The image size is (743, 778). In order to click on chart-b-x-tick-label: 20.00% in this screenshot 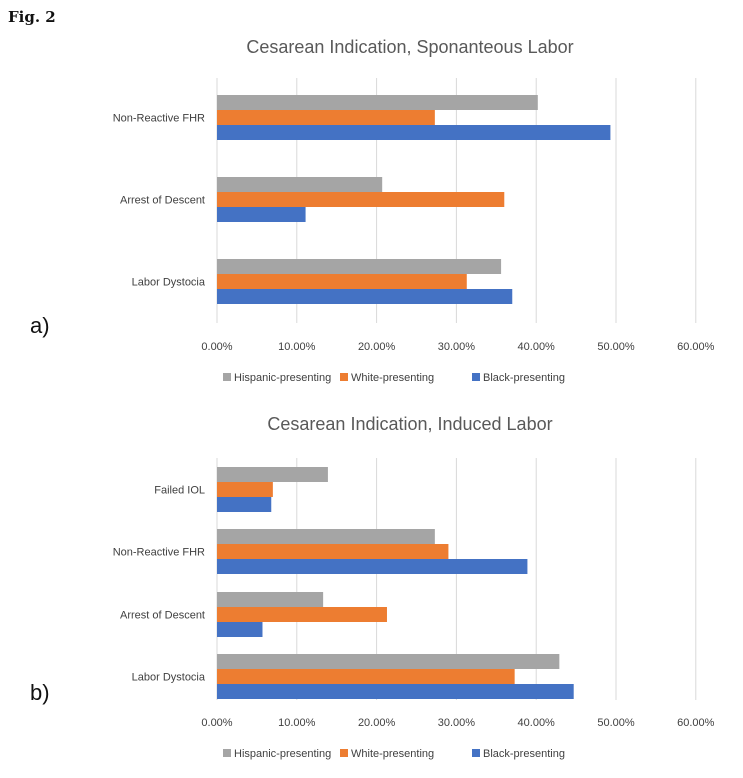, I will do `click(377, 723)`.